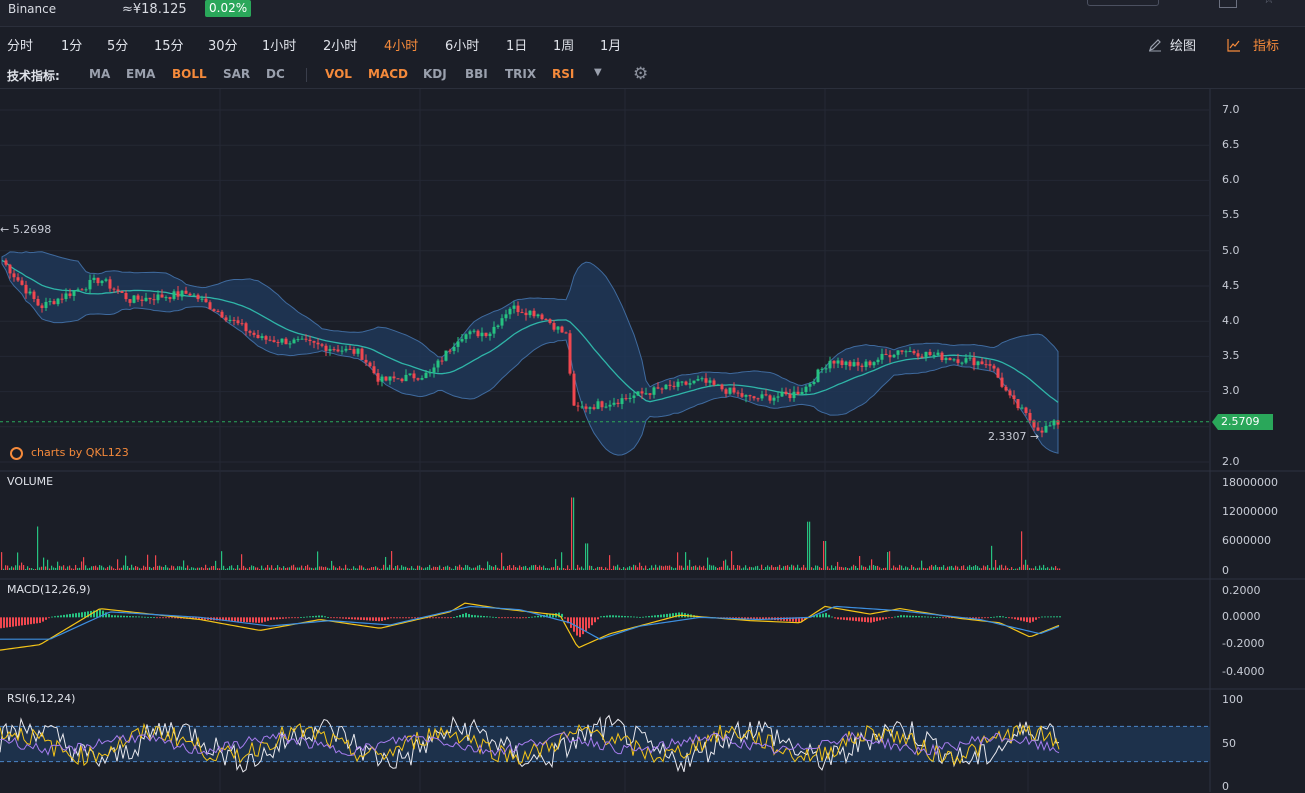  What do you see at coordinates (72, 46) in the screenshot?
I see `tf-1min: 1分` at bounding box center [72, 46].